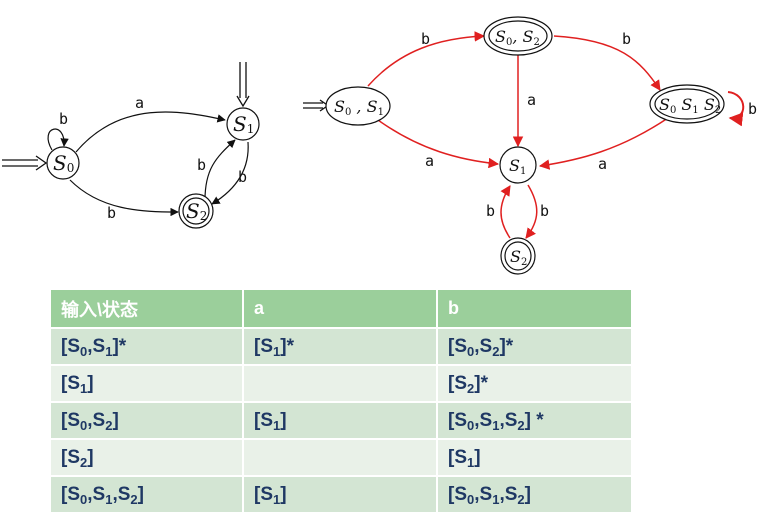 This screenshot has width=764, height=526. I want to click on nfa-state-s0: S0, so click(63, 163).